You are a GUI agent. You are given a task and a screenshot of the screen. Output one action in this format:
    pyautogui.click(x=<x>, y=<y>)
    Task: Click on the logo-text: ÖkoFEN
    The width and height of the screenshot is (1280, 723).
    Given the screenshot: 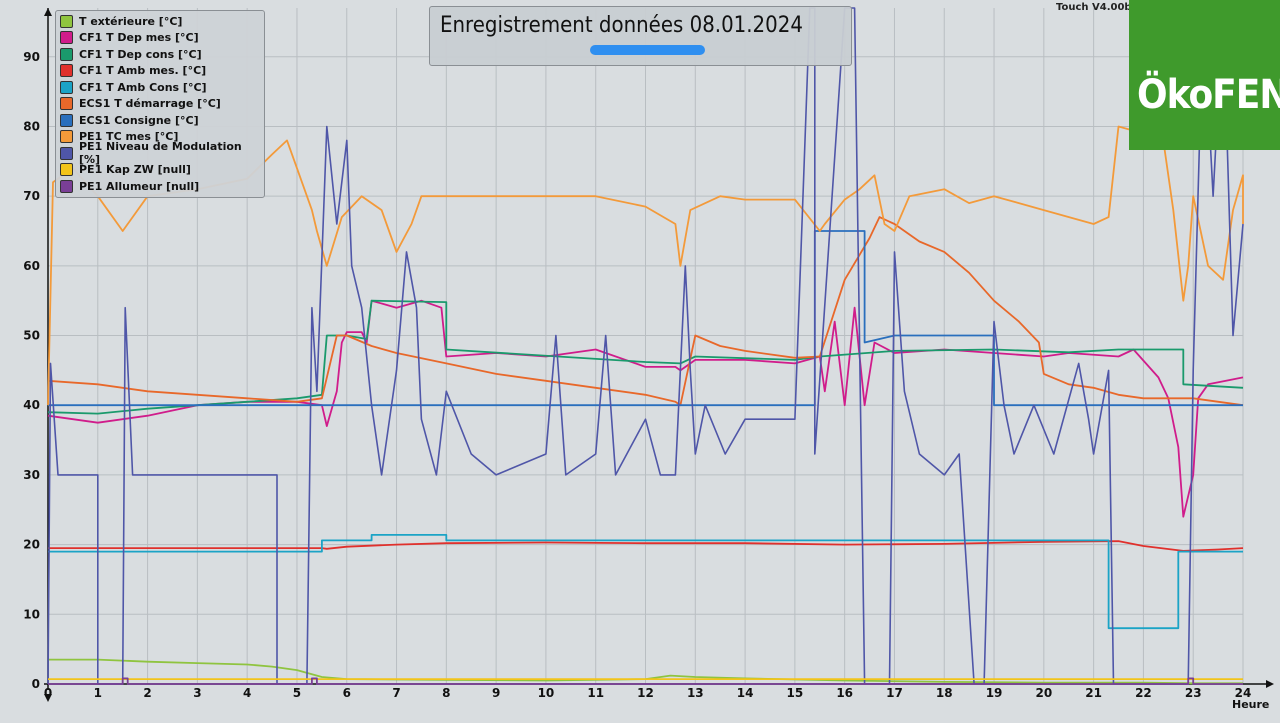 What is the action you would take?
    pyautogui.click(x=1208, y=95)
    